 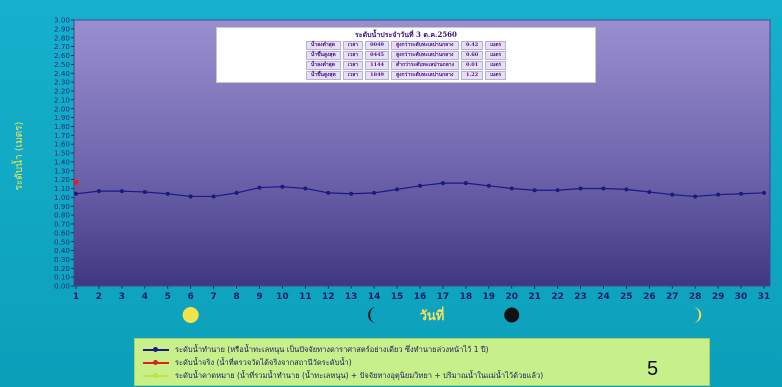 What do you see at coordinates (76, 297) in the screenshot?
I see `x-tick-label: 1` at bounding box center [76, 297].